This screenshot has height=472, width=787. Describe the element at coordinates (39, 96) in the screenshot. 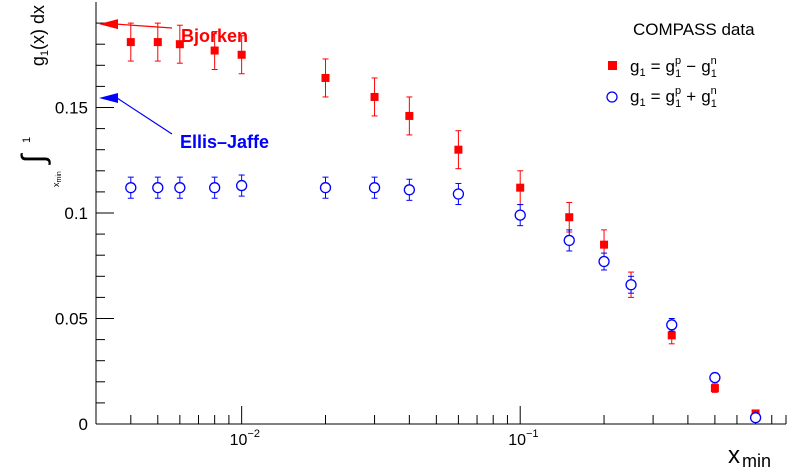

I see `y-axis-title: g1(x) dx ∫ 1 xmin` at that location.